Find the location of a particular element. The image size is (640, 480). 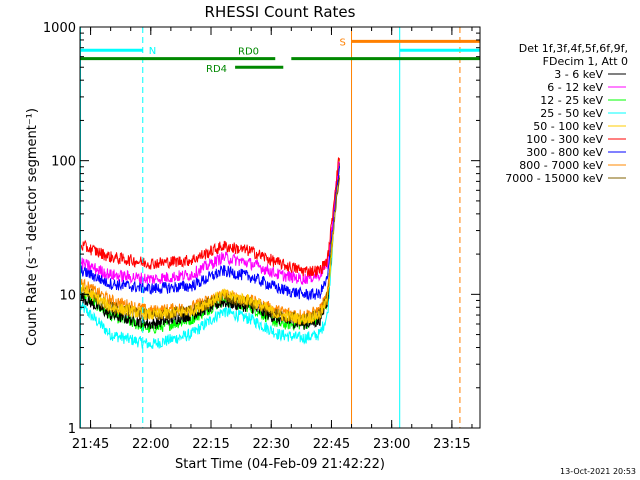

legend-header-line-1: Det 1f,3f,4f,5f,6f,9f, is located at coordinates (573, 48).